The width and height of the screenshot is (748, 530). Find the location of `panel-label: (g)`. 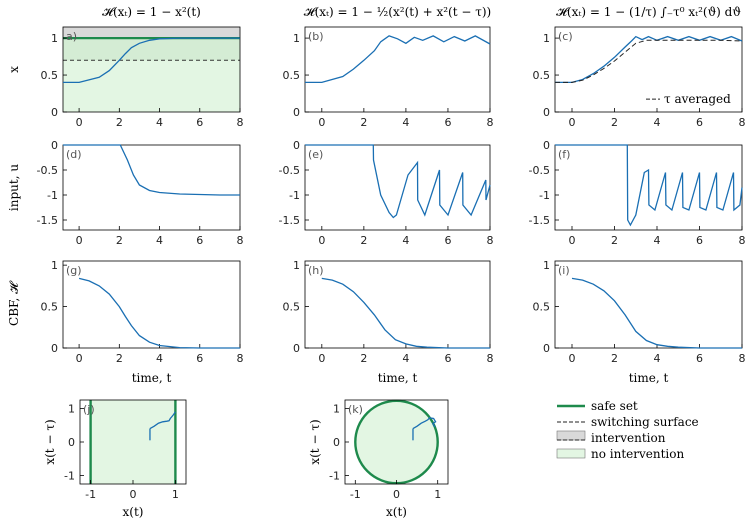

panel-label: (g) is located at coordinates (74, 270).